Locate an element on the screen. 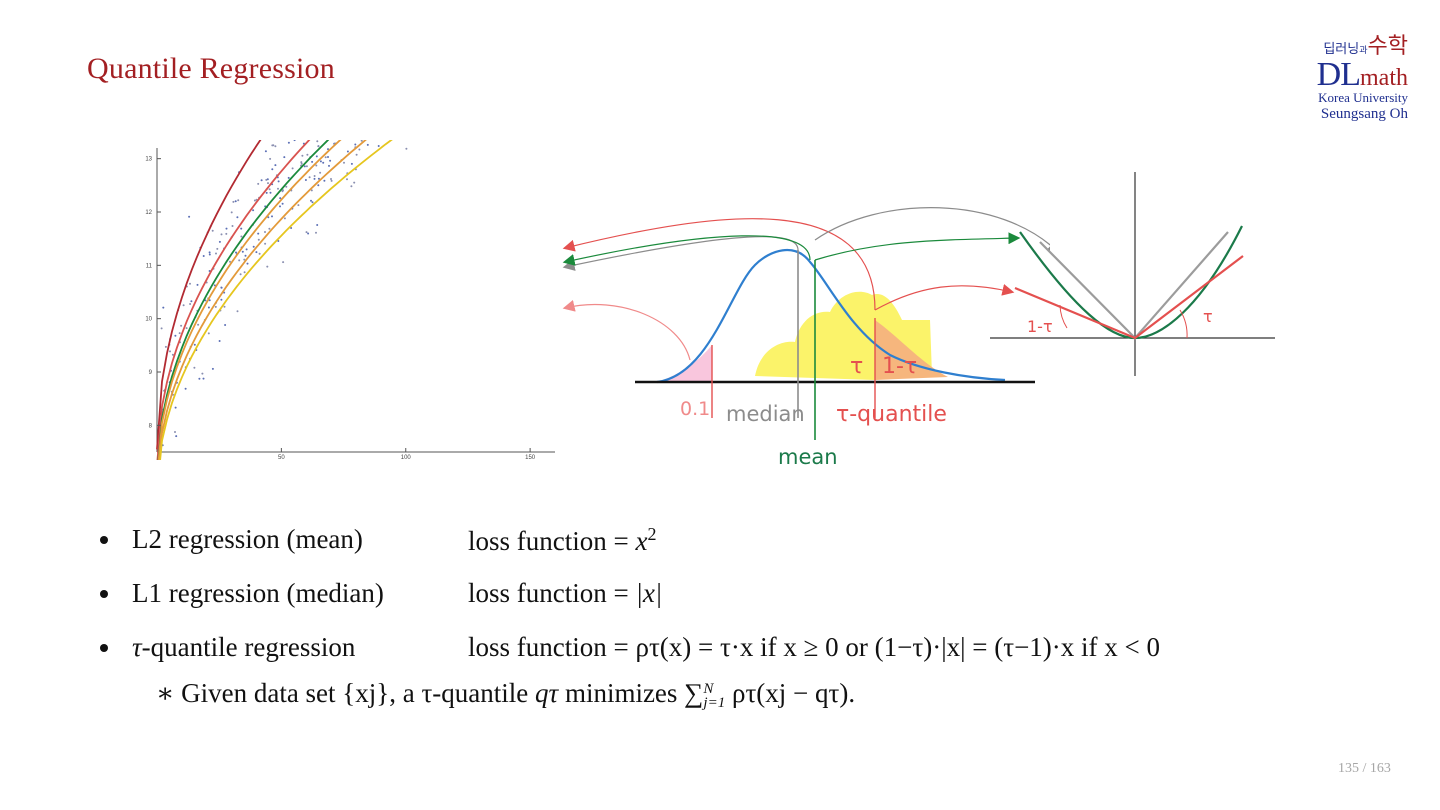  bullet-l1-text: L1 regression (median) is located at coordinates (258, 593).